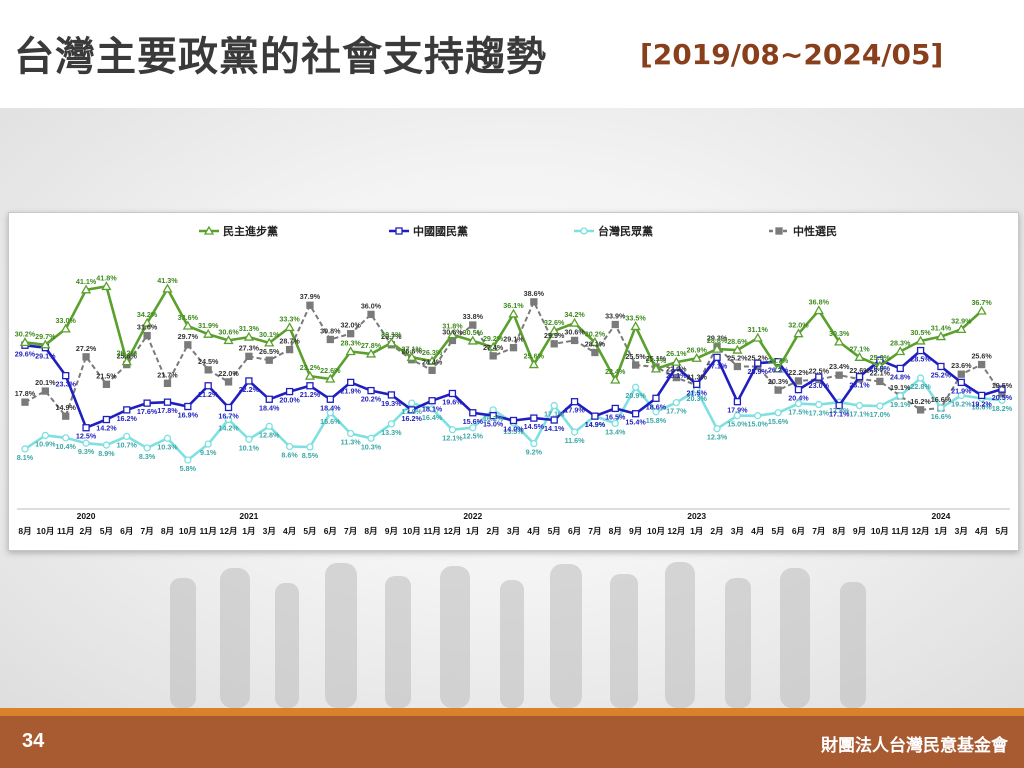 The width and height of the screenshot is (1024, 768). I want to click on data-label: 15.4%, so click(635, 422).